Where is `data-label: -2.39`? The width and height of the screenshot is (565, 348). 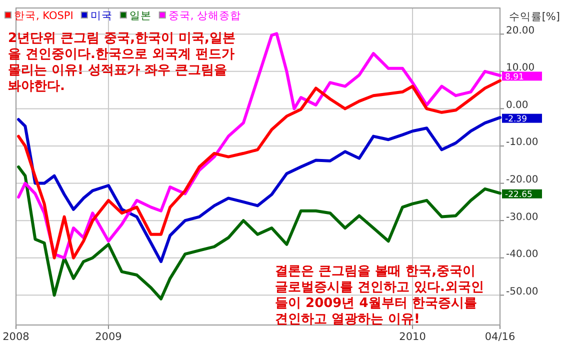
data-label: -2.39 is located at coordinates (516, 119).